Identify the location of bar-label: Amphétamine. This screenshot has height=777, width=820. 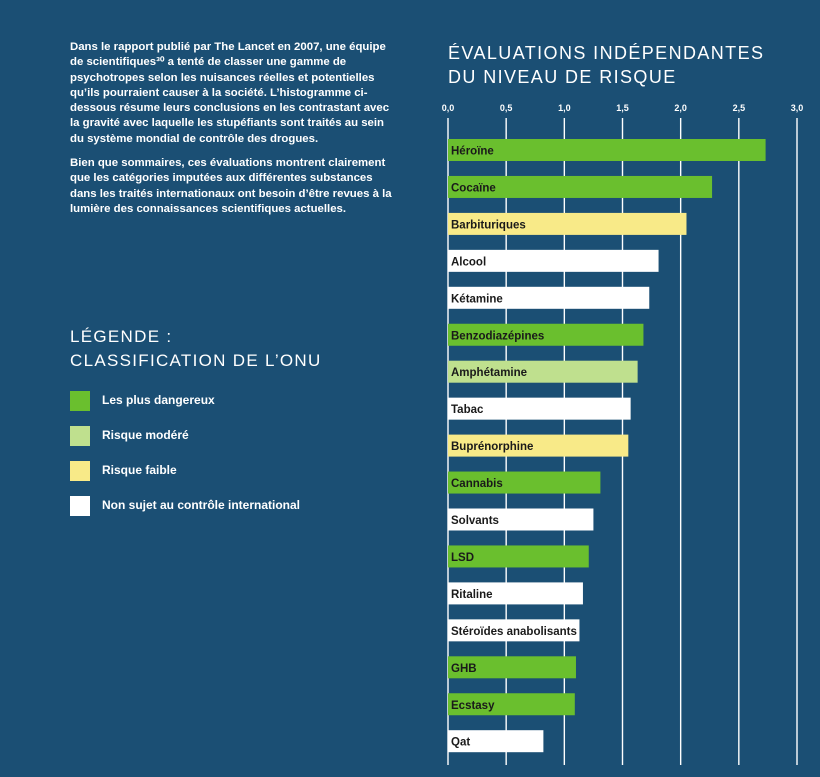
(489, 373).